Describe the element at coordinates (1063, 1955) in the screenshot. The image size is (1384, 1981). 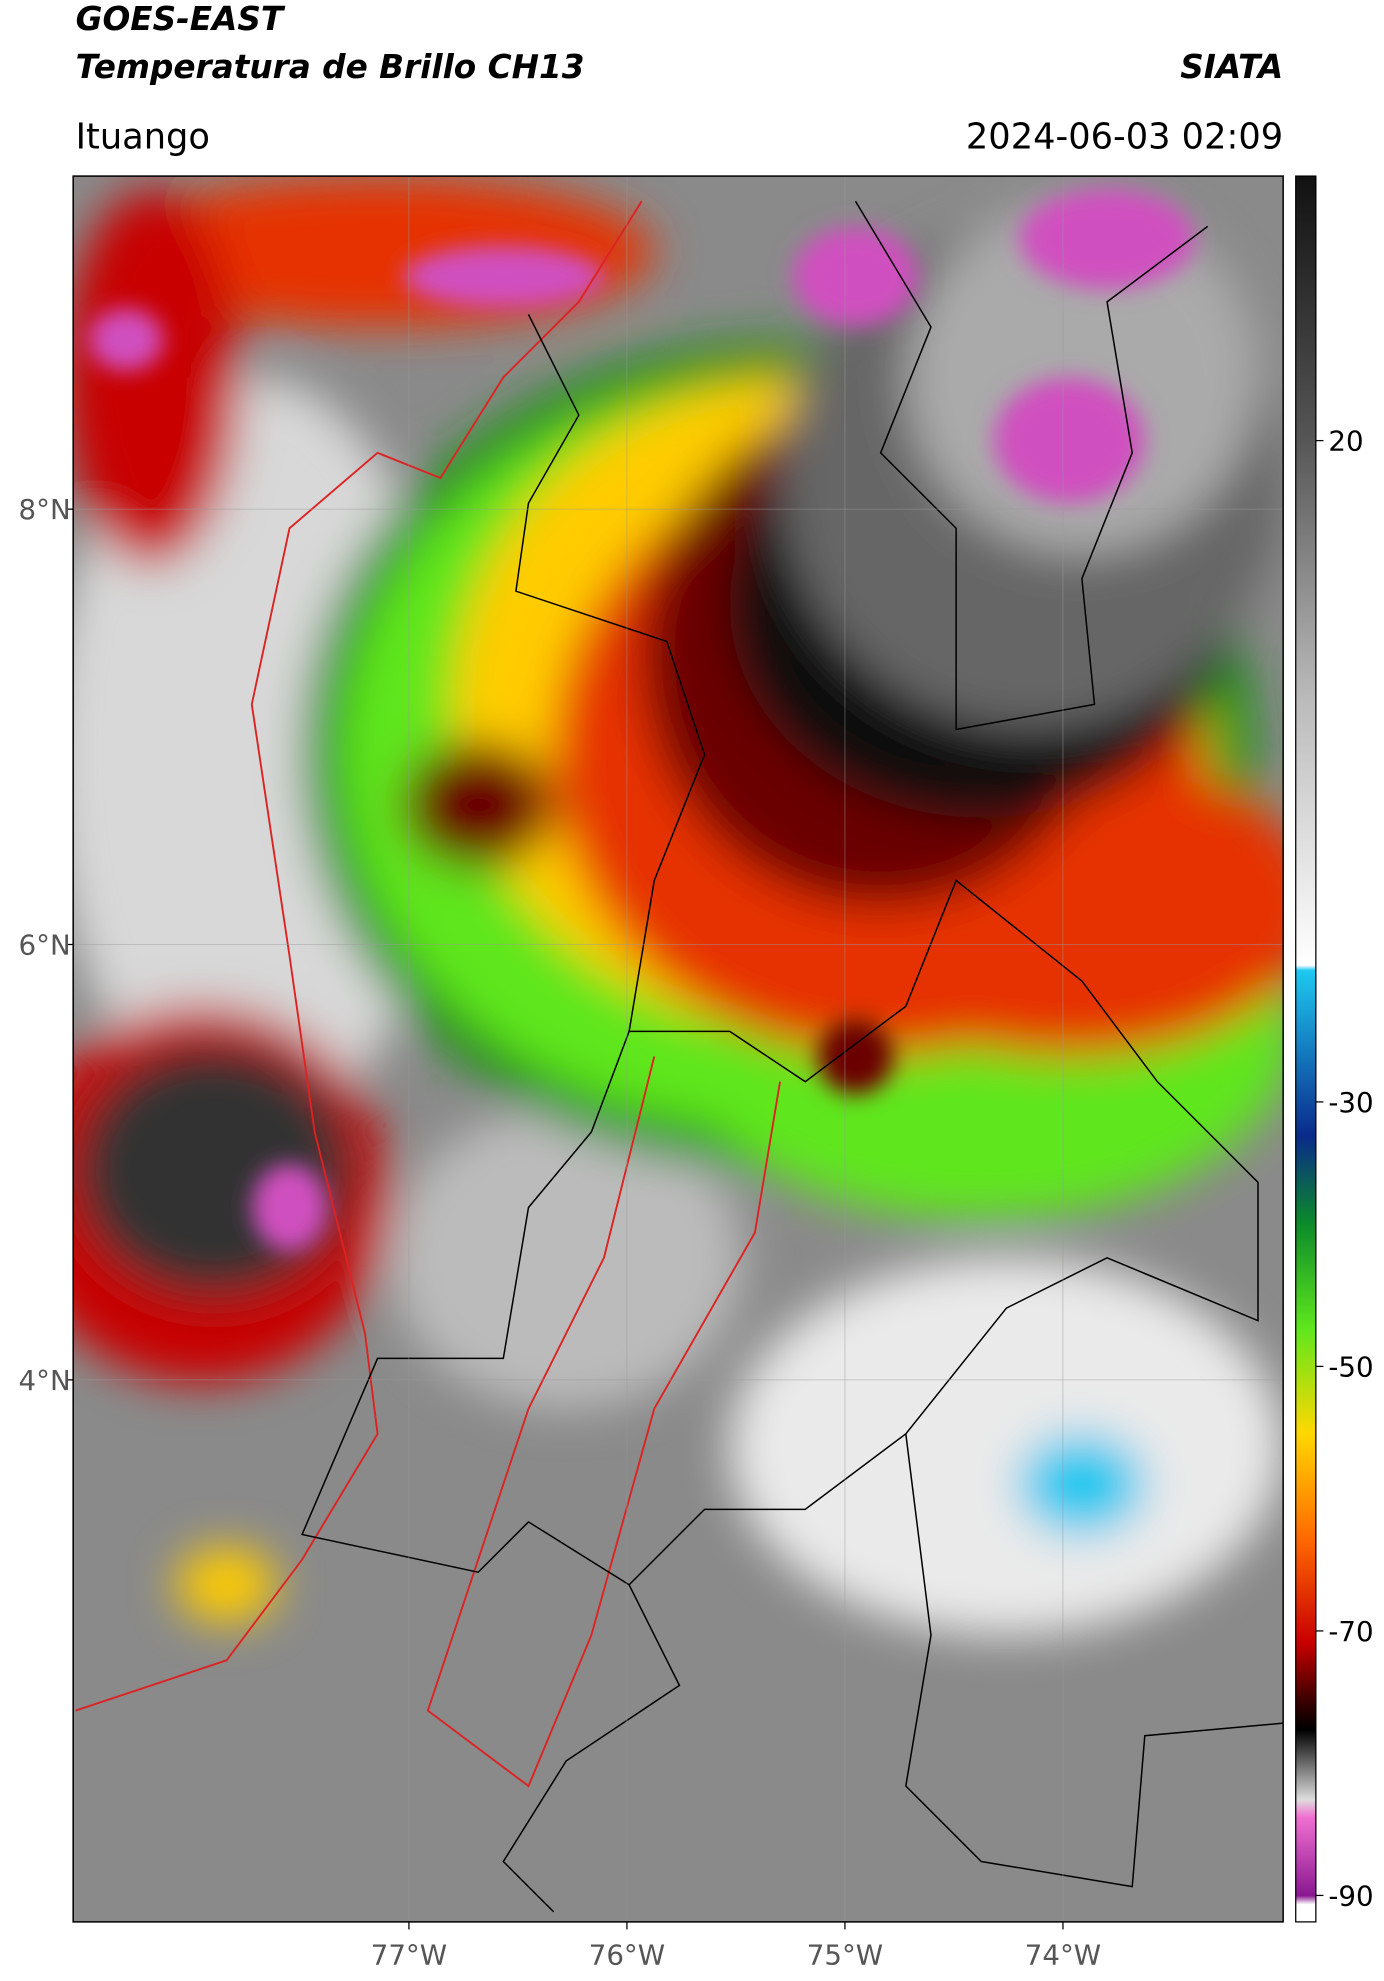
I see `x-tick-label: 74°W` at that location.